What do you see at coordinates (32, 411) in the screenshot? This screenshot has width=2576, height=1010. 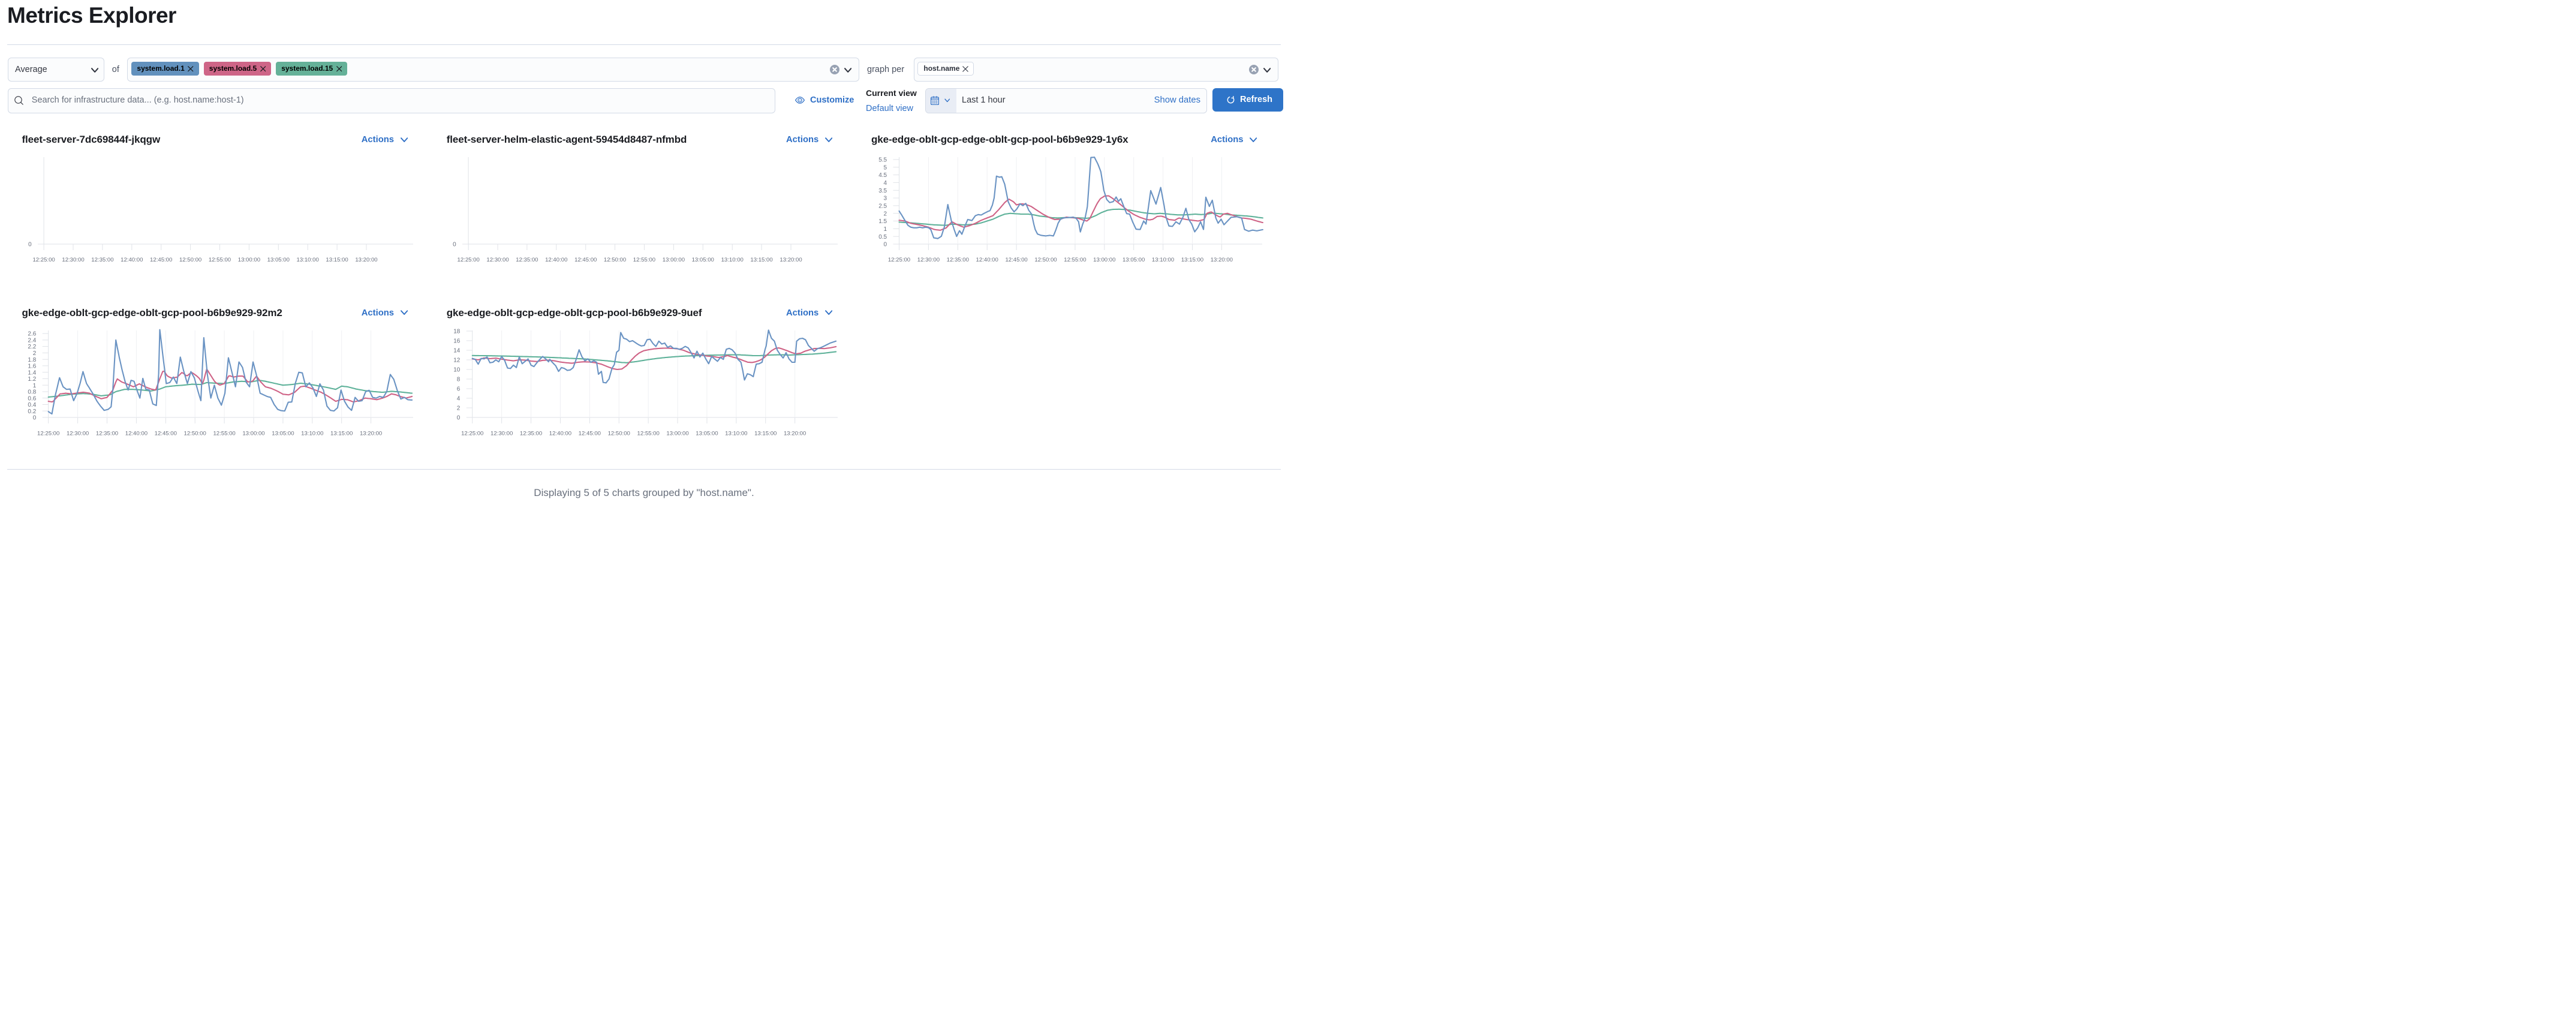 I see `svg-text: 0.2` at bounding box center [32, 411].